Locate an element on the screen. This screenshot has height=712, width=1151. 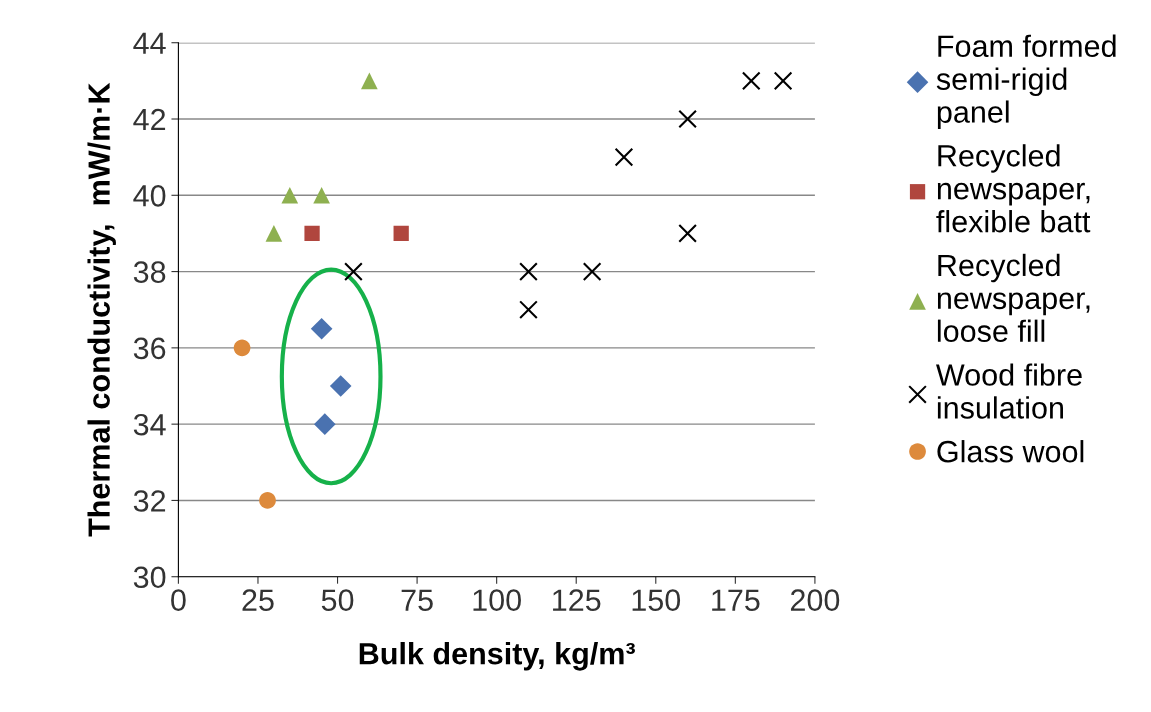
x-tick-label: 50 is located at coordinates (337, 600).